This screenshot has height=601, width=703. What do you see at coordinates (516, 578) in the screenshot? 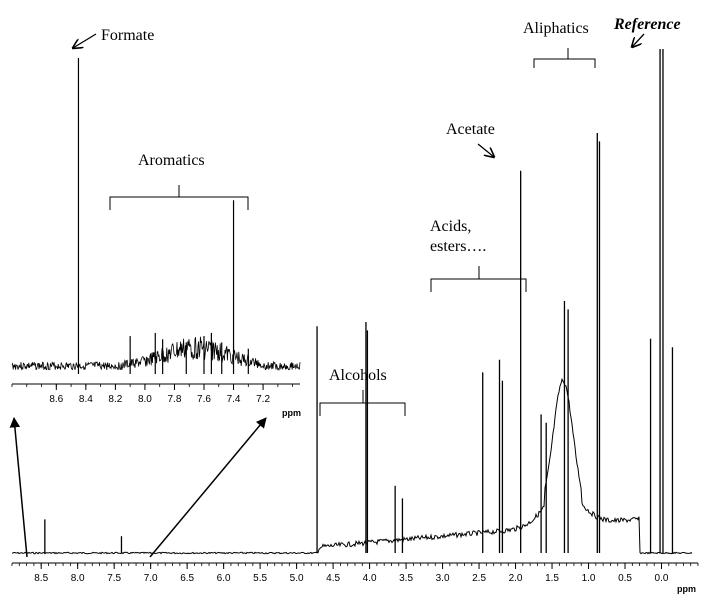
I see `main-tick-label: 2.0` at bounding box center [516, 578].